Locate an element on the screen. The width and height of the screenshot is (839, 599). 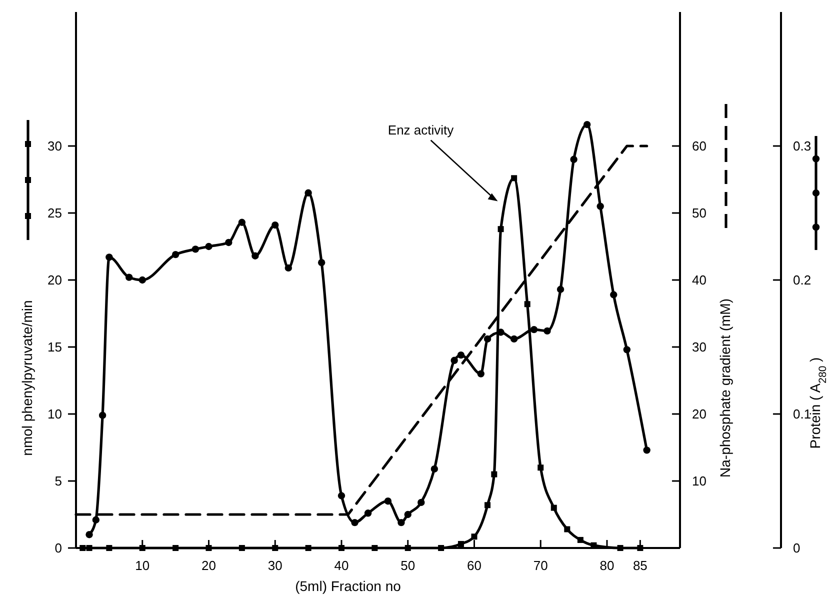
x-axis-title: (5ml) Fraction no is located at coordinates (348, 586).